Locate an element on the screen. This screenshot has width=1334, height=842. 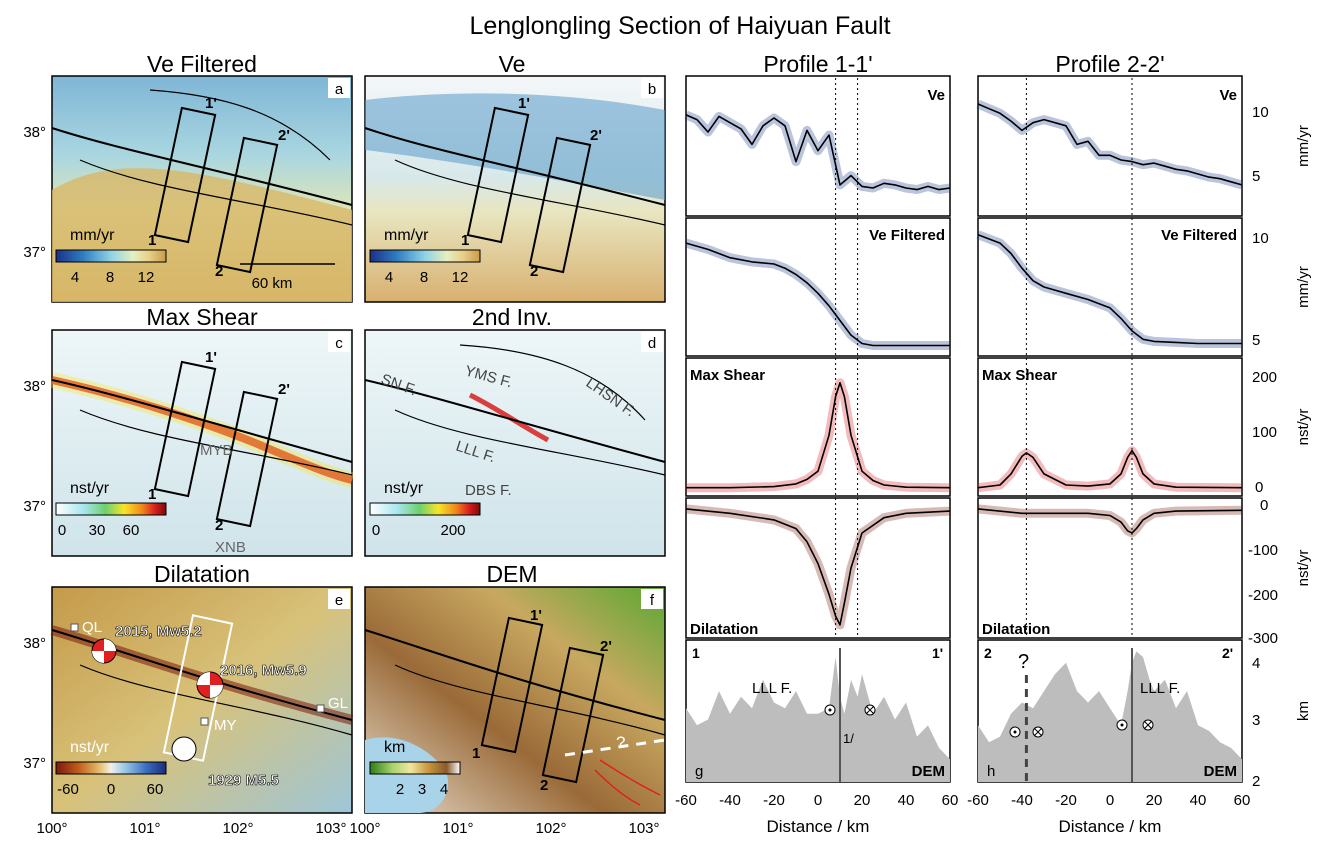
profile-2-title: Profile 2-2' is located at coordinates (1109, 64).